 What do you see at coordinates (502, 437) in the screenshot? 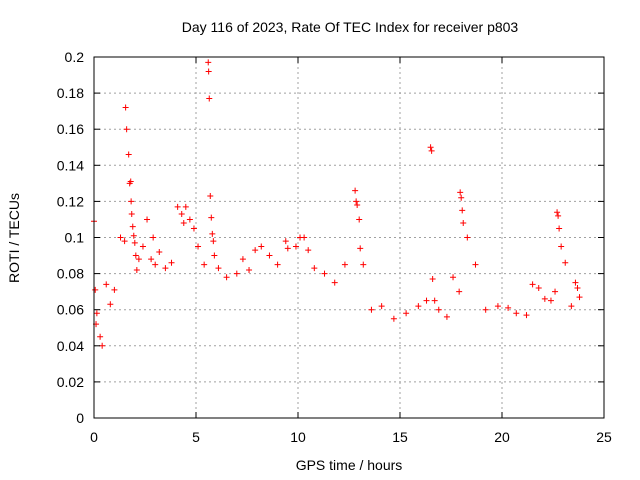
I see `x-tick-label: 20` at bounding box center [502, 437].